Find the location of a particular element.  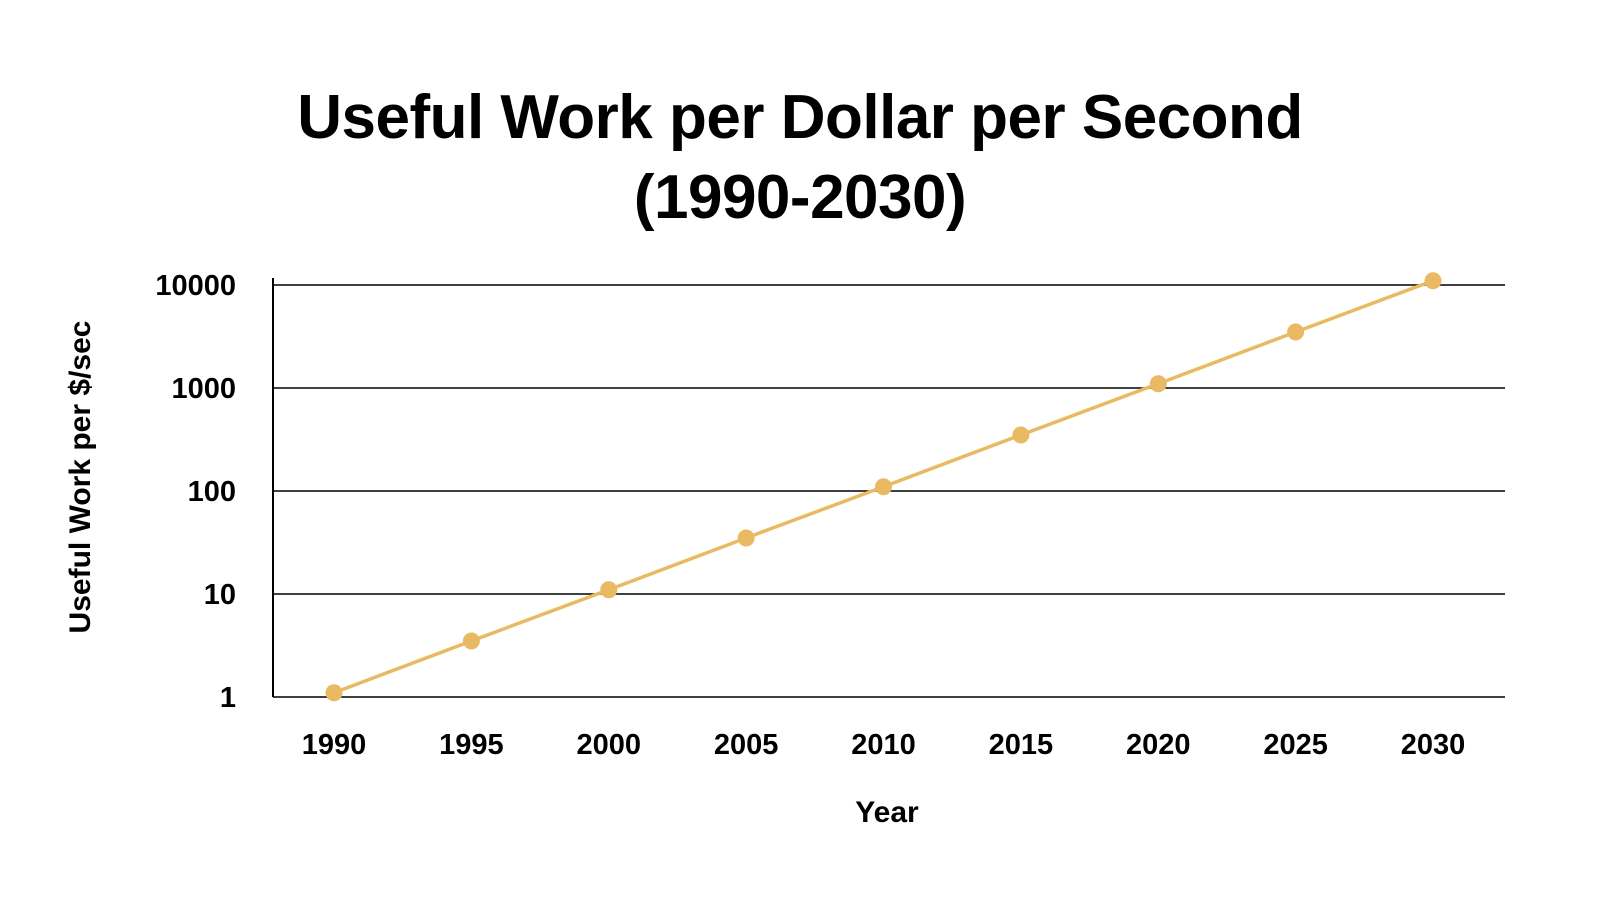

x-tick-label: 1995 is located at coordinates (471, 745).